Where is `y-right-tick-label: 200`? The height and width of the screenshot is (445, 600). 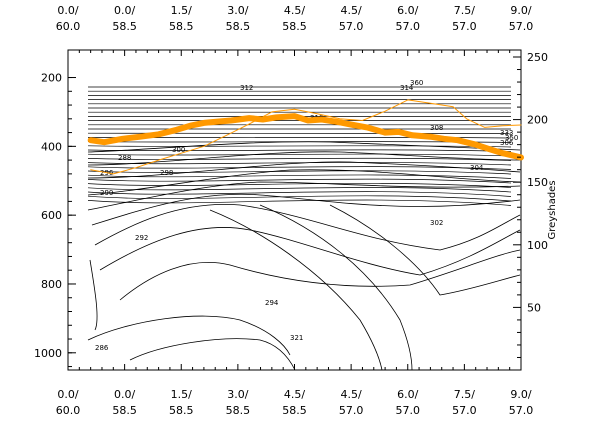
y-right-tick-label: 200 is located at coordinates (537, 120).